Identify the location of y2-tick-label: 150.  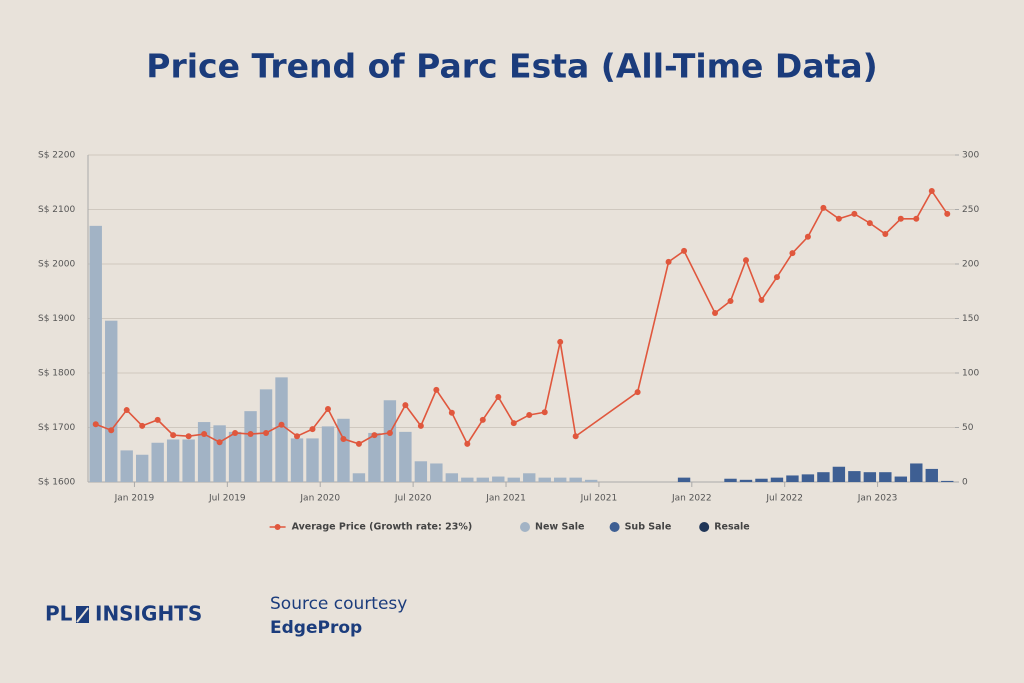
(970, 319).